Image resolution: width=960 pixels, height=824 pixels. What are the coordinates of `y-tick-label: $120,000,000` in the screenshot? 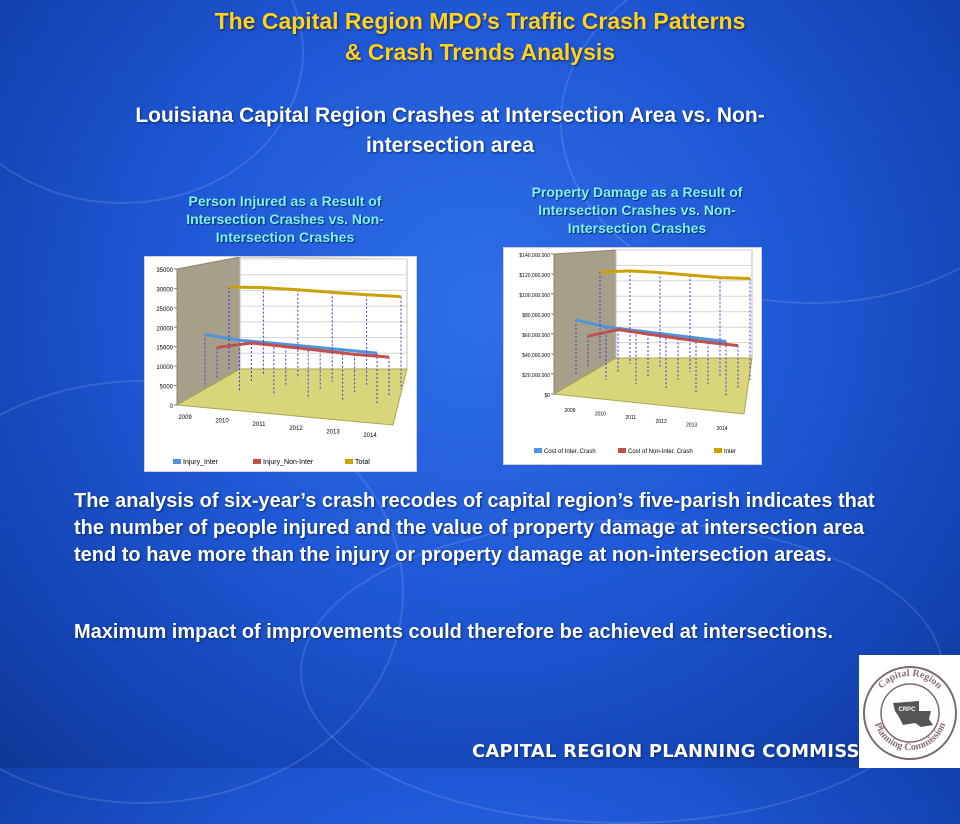 It's located at (534, 276).